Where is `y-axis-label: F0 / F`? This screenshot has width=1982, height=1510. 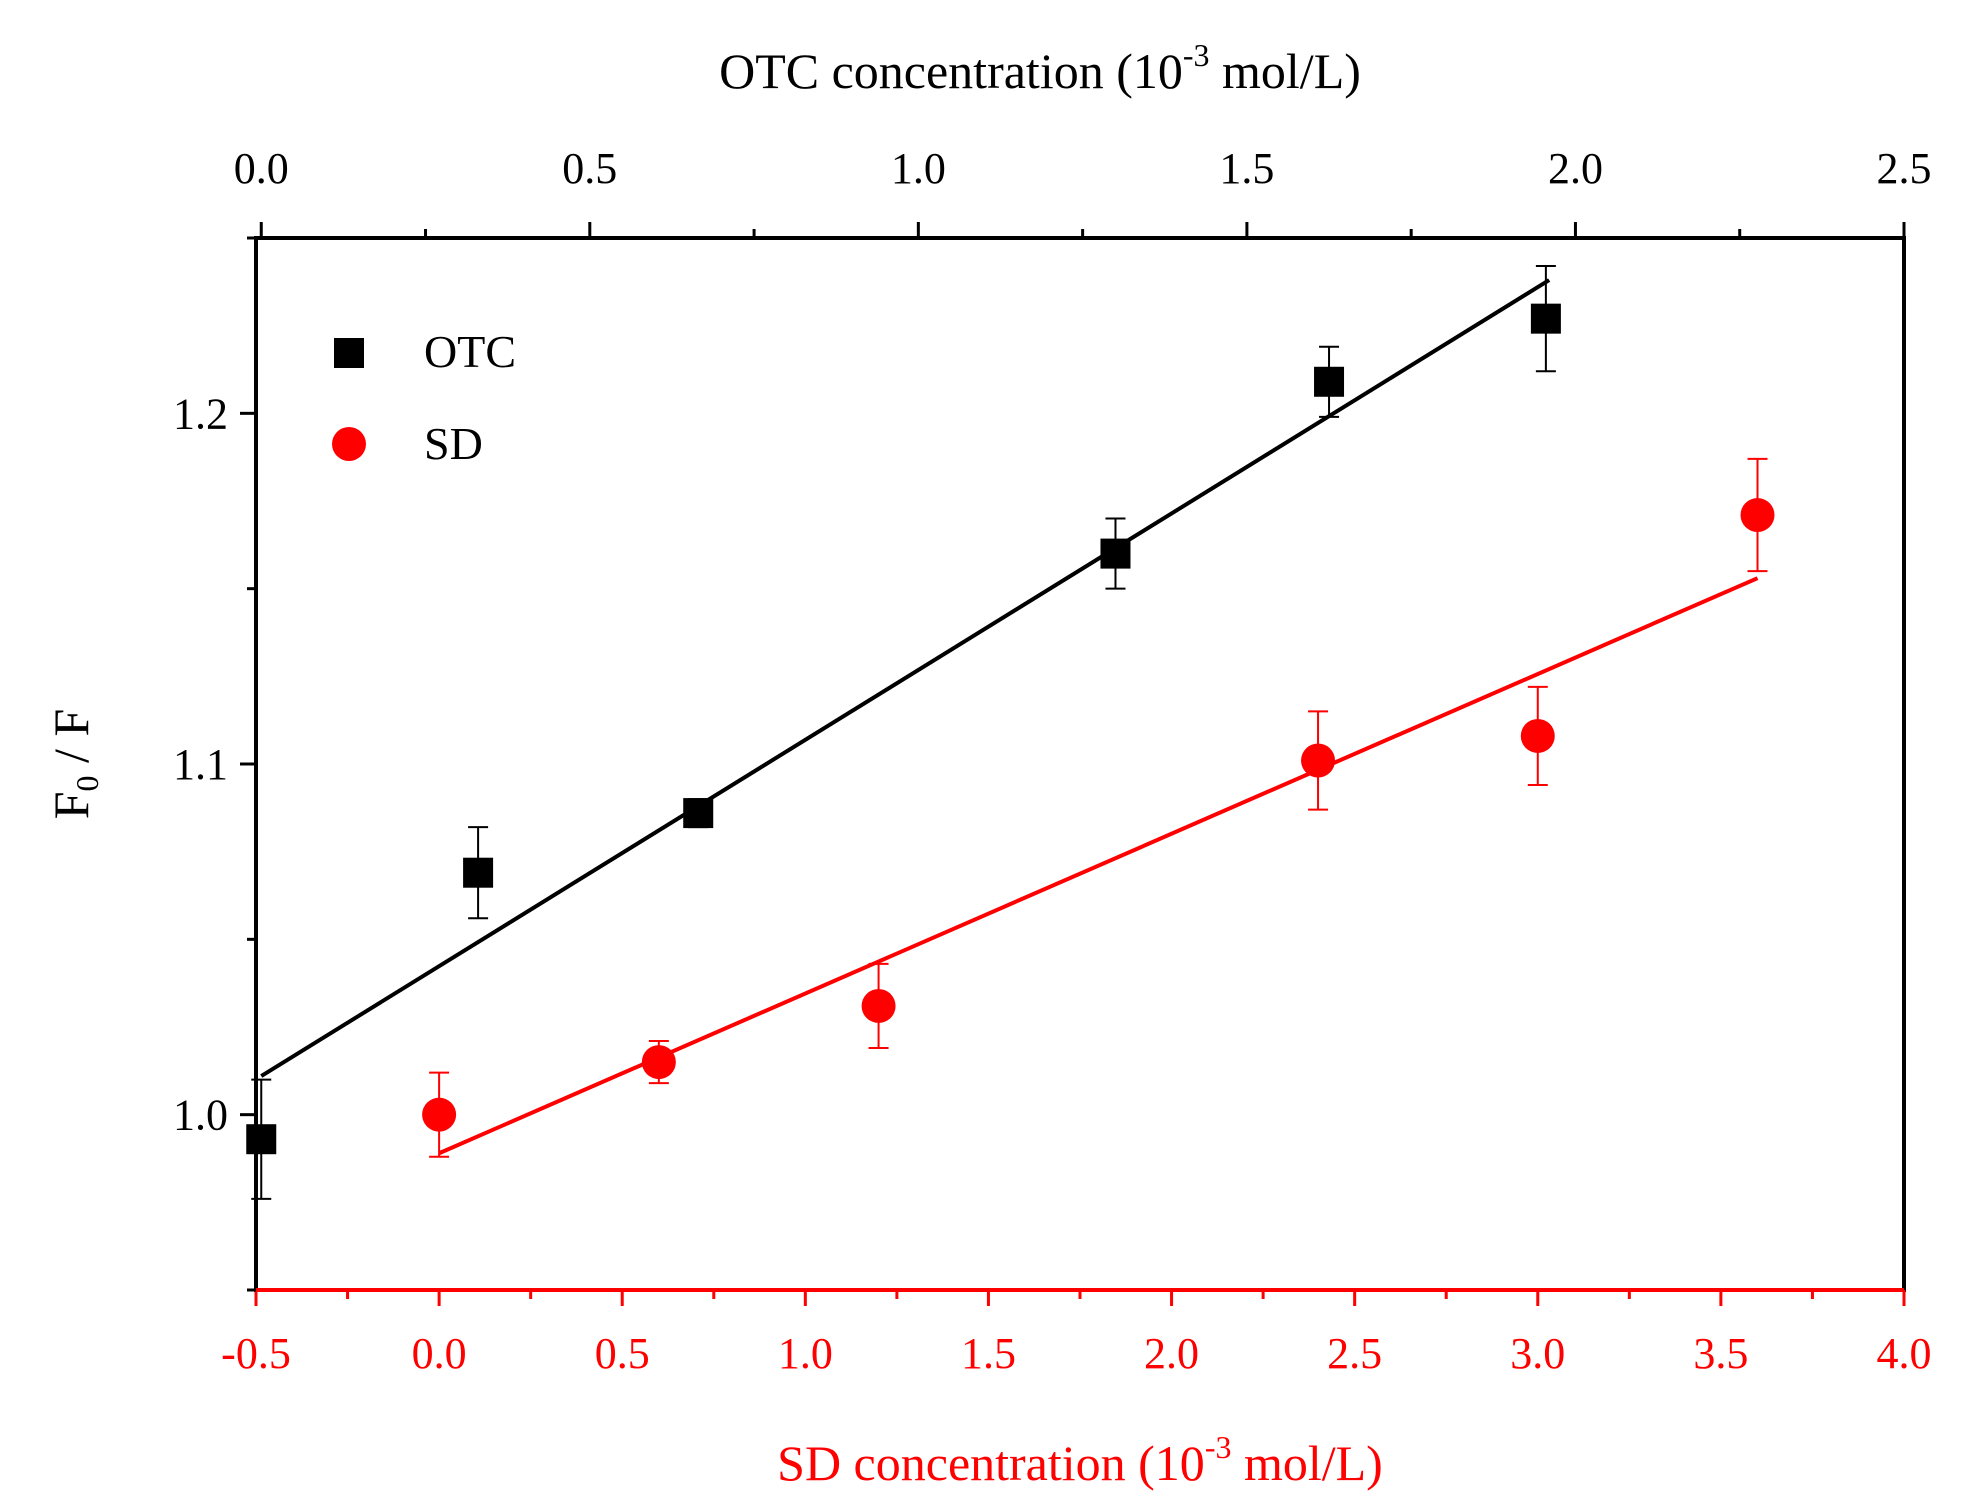
y-axis-label: F0 / F is located at coordinates (74, 764).